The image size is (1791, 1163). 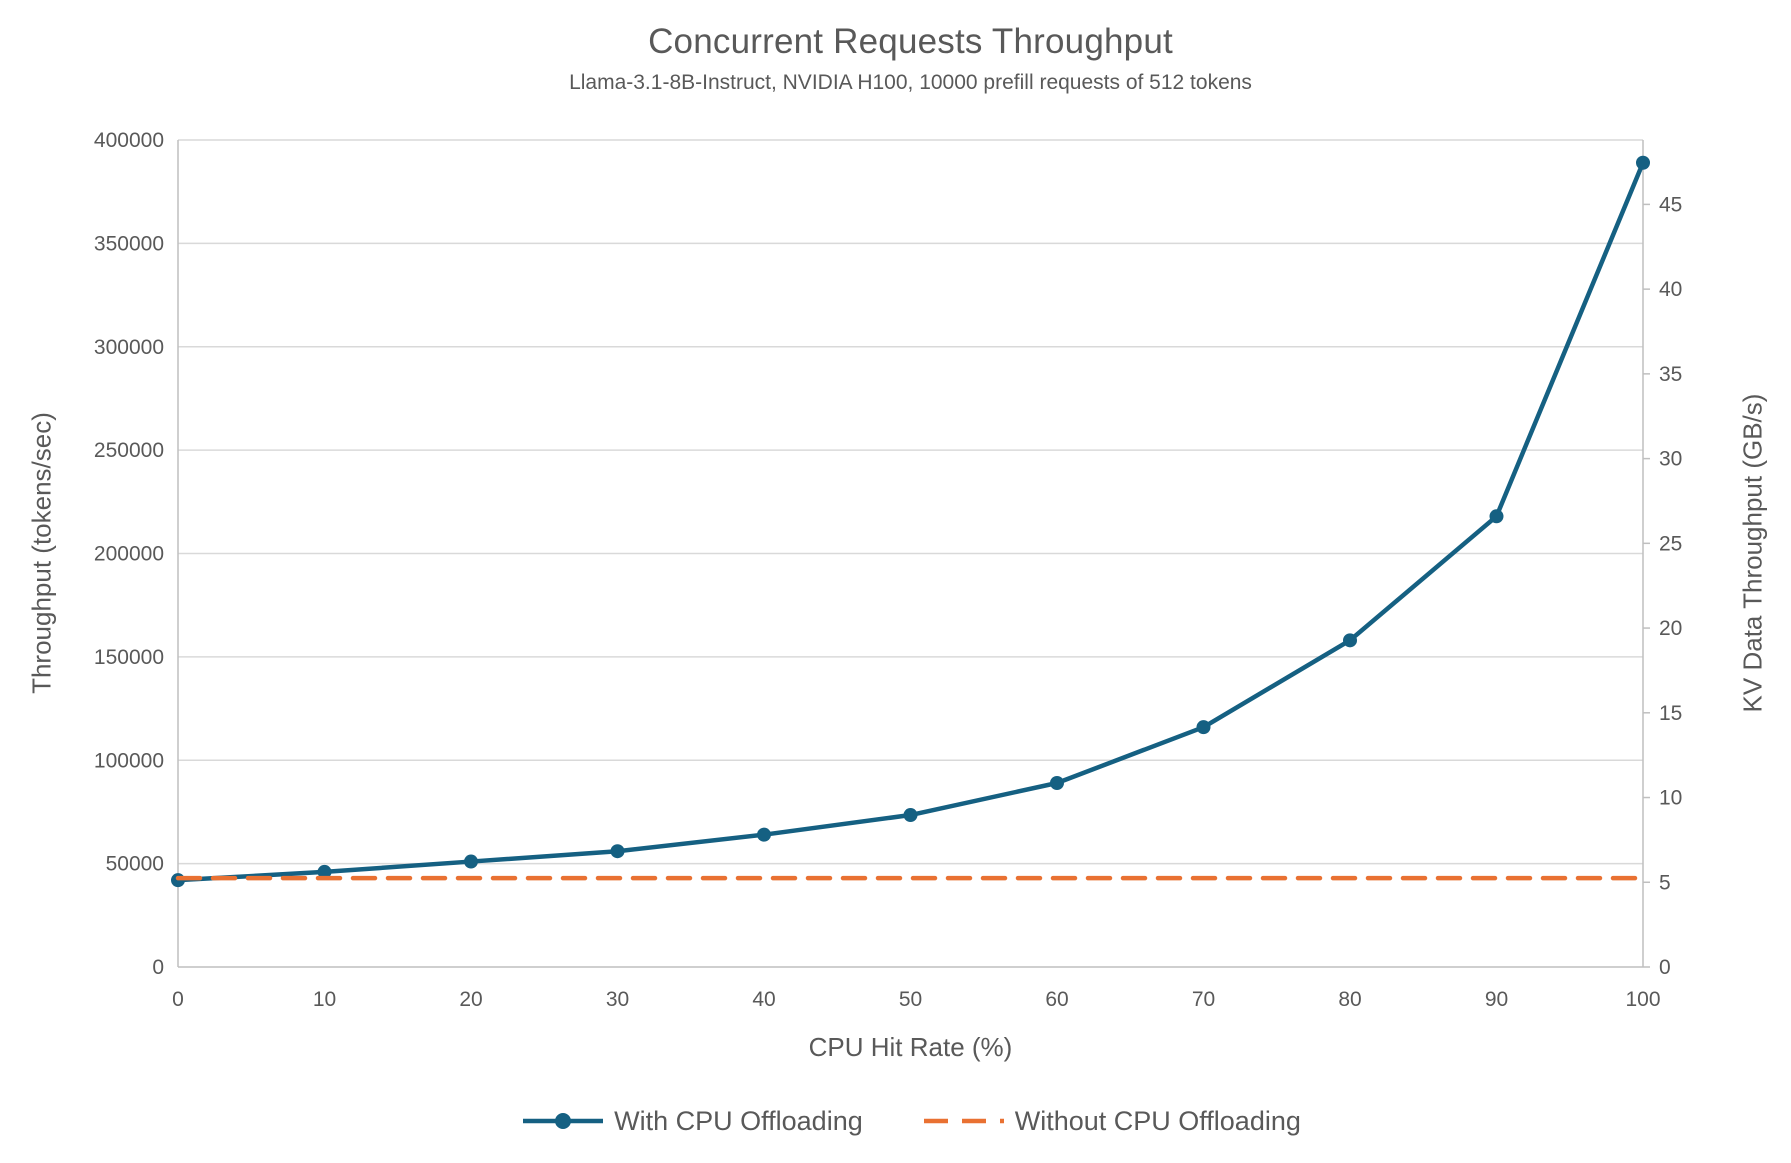 I want to click on legend-label: With CPU Offloading, so click(x=738, y=1120).